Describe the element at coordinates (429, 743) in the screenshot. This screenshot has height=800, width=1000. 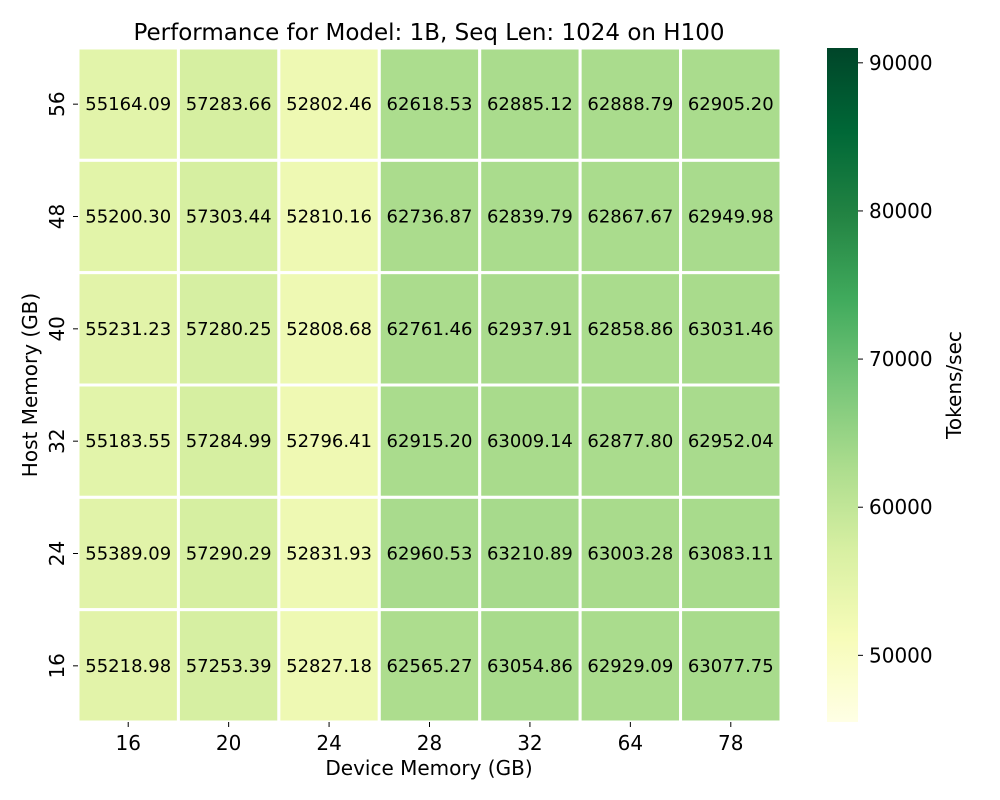
I see `x-tick-label: 28` at that location.